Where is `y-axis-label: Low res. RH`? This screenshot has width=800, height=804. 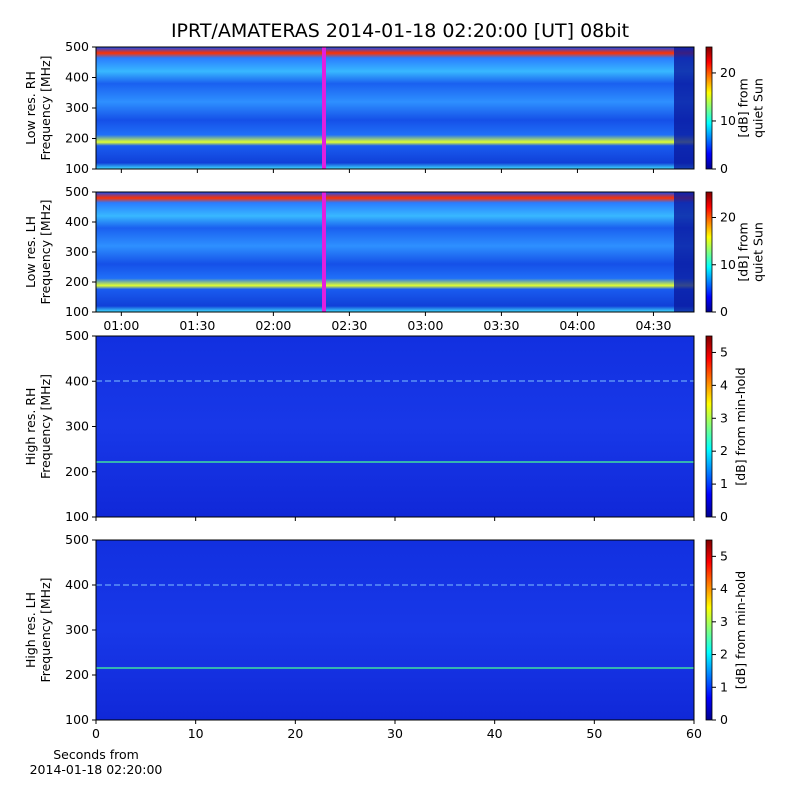
y-axis-label: Low res. RH is located at coordinates (30, 108).